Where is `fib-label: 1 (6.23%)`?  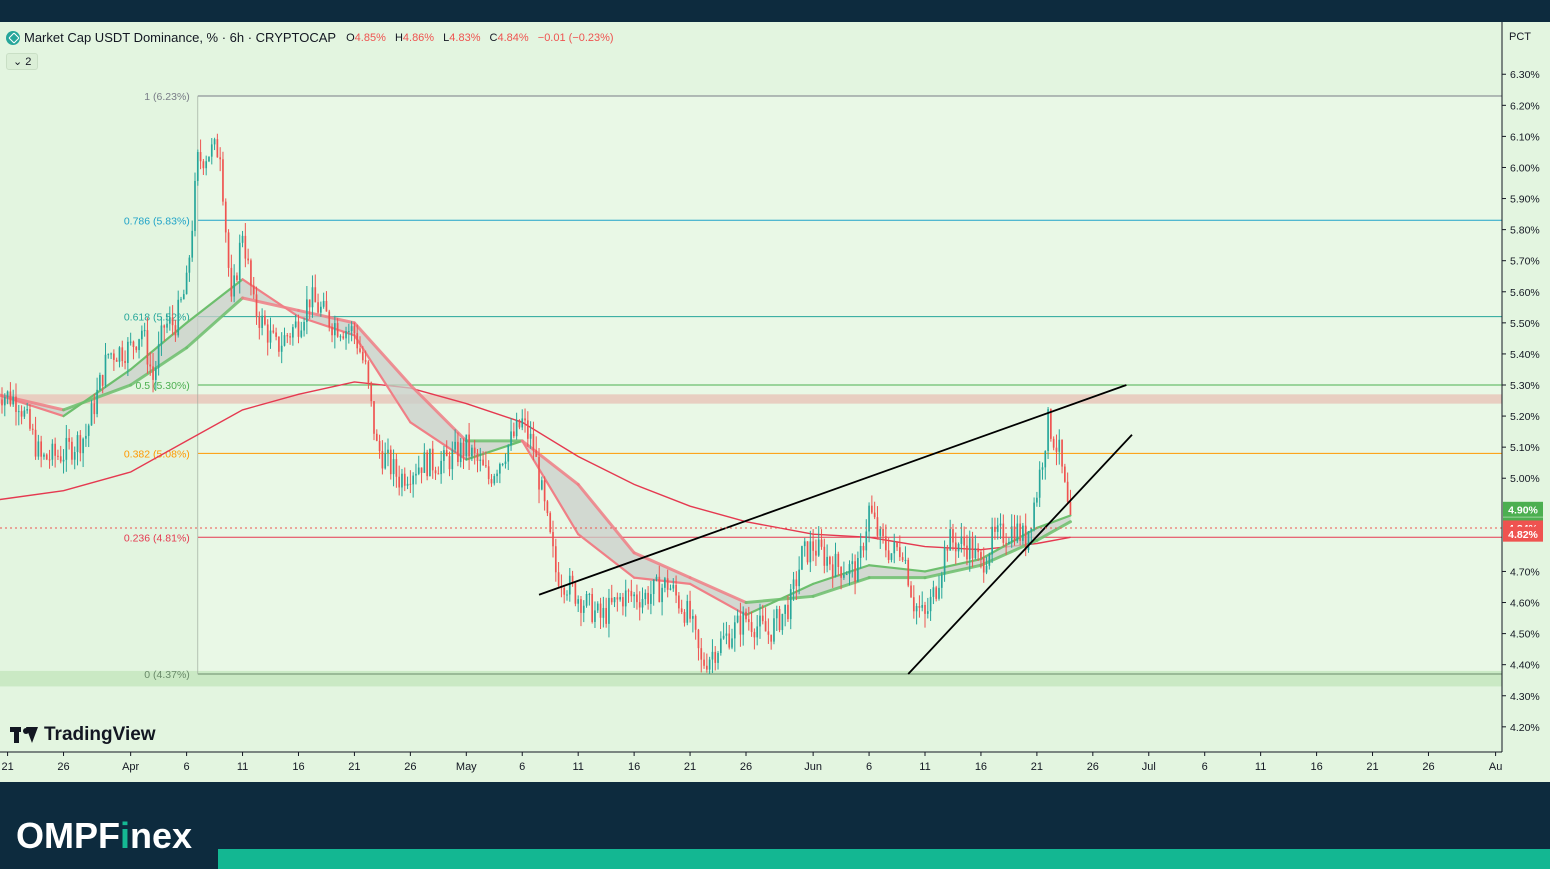 fib-label: 1 (6.23%) is located at coordinates (167, 97).